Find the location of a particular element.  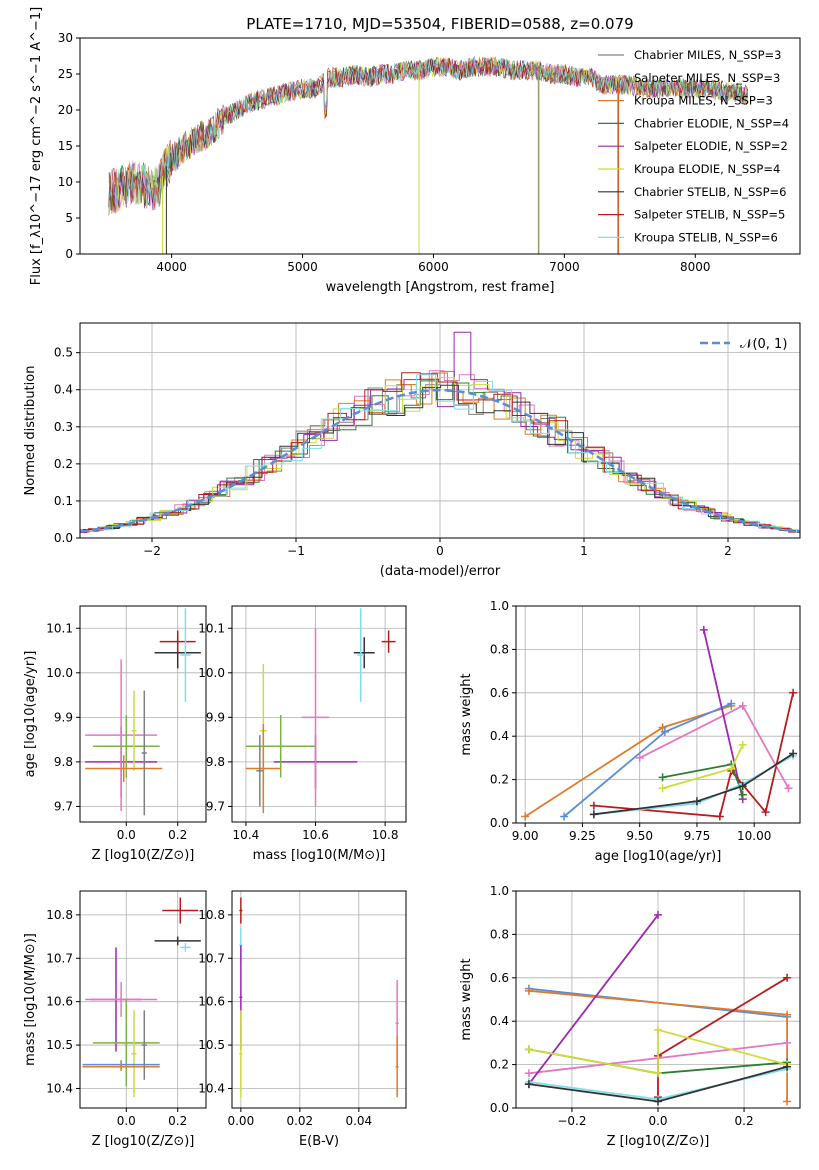

x-axis-label: Z [log10(Z/Z⊙)] is located at coordinates (658, 1141).